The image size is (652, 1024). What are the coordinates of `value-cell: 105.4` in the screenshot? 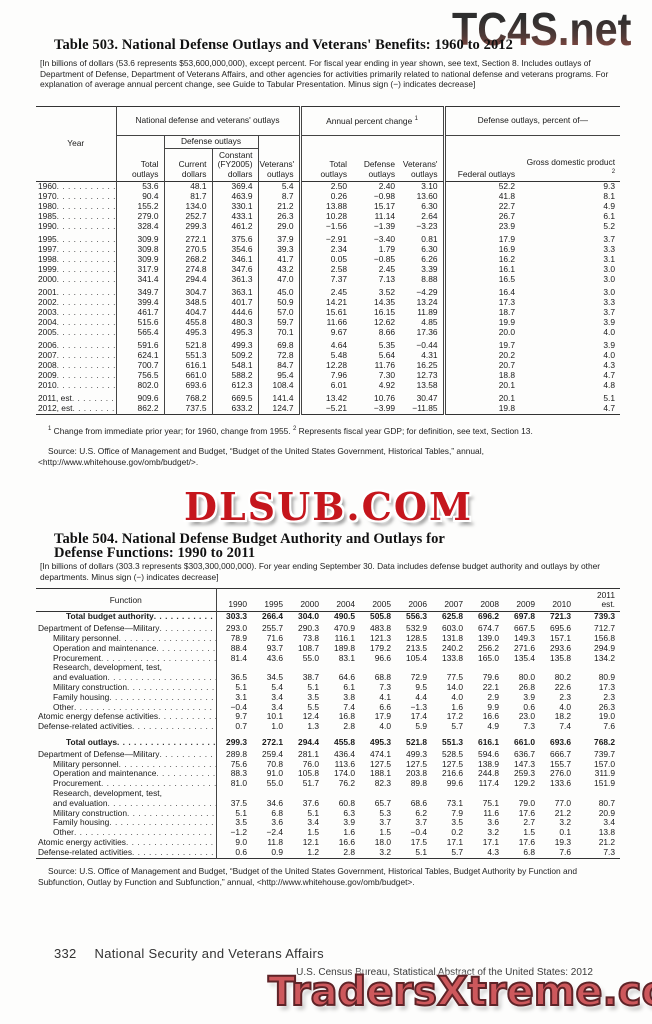 It's located at (416, 657).